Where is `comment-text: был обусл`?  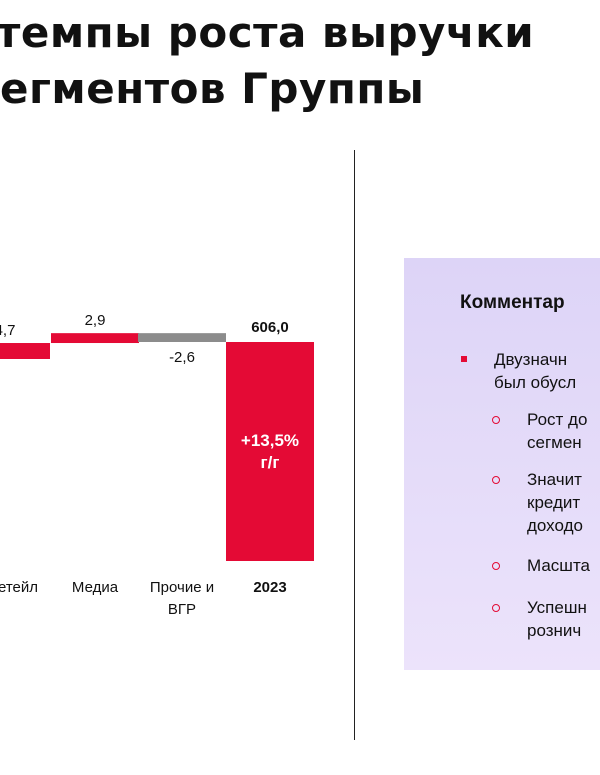
comment-text: был обусл is located at coordinates (535, 382).